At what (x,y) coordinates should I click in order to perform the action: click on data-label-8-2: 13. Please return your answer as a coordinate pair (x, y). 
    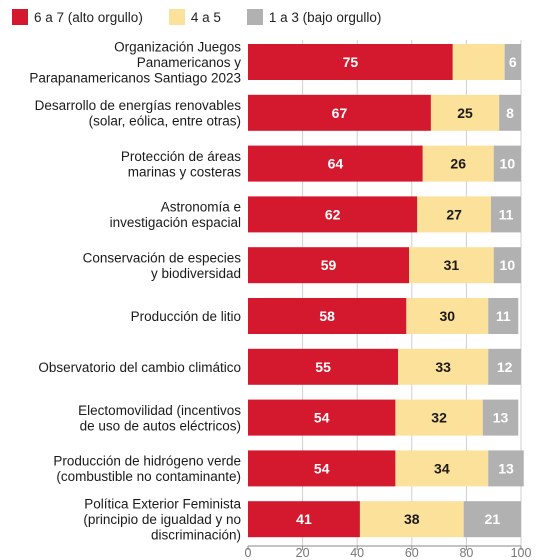
    Looking at the image, I should click on (506, 468).